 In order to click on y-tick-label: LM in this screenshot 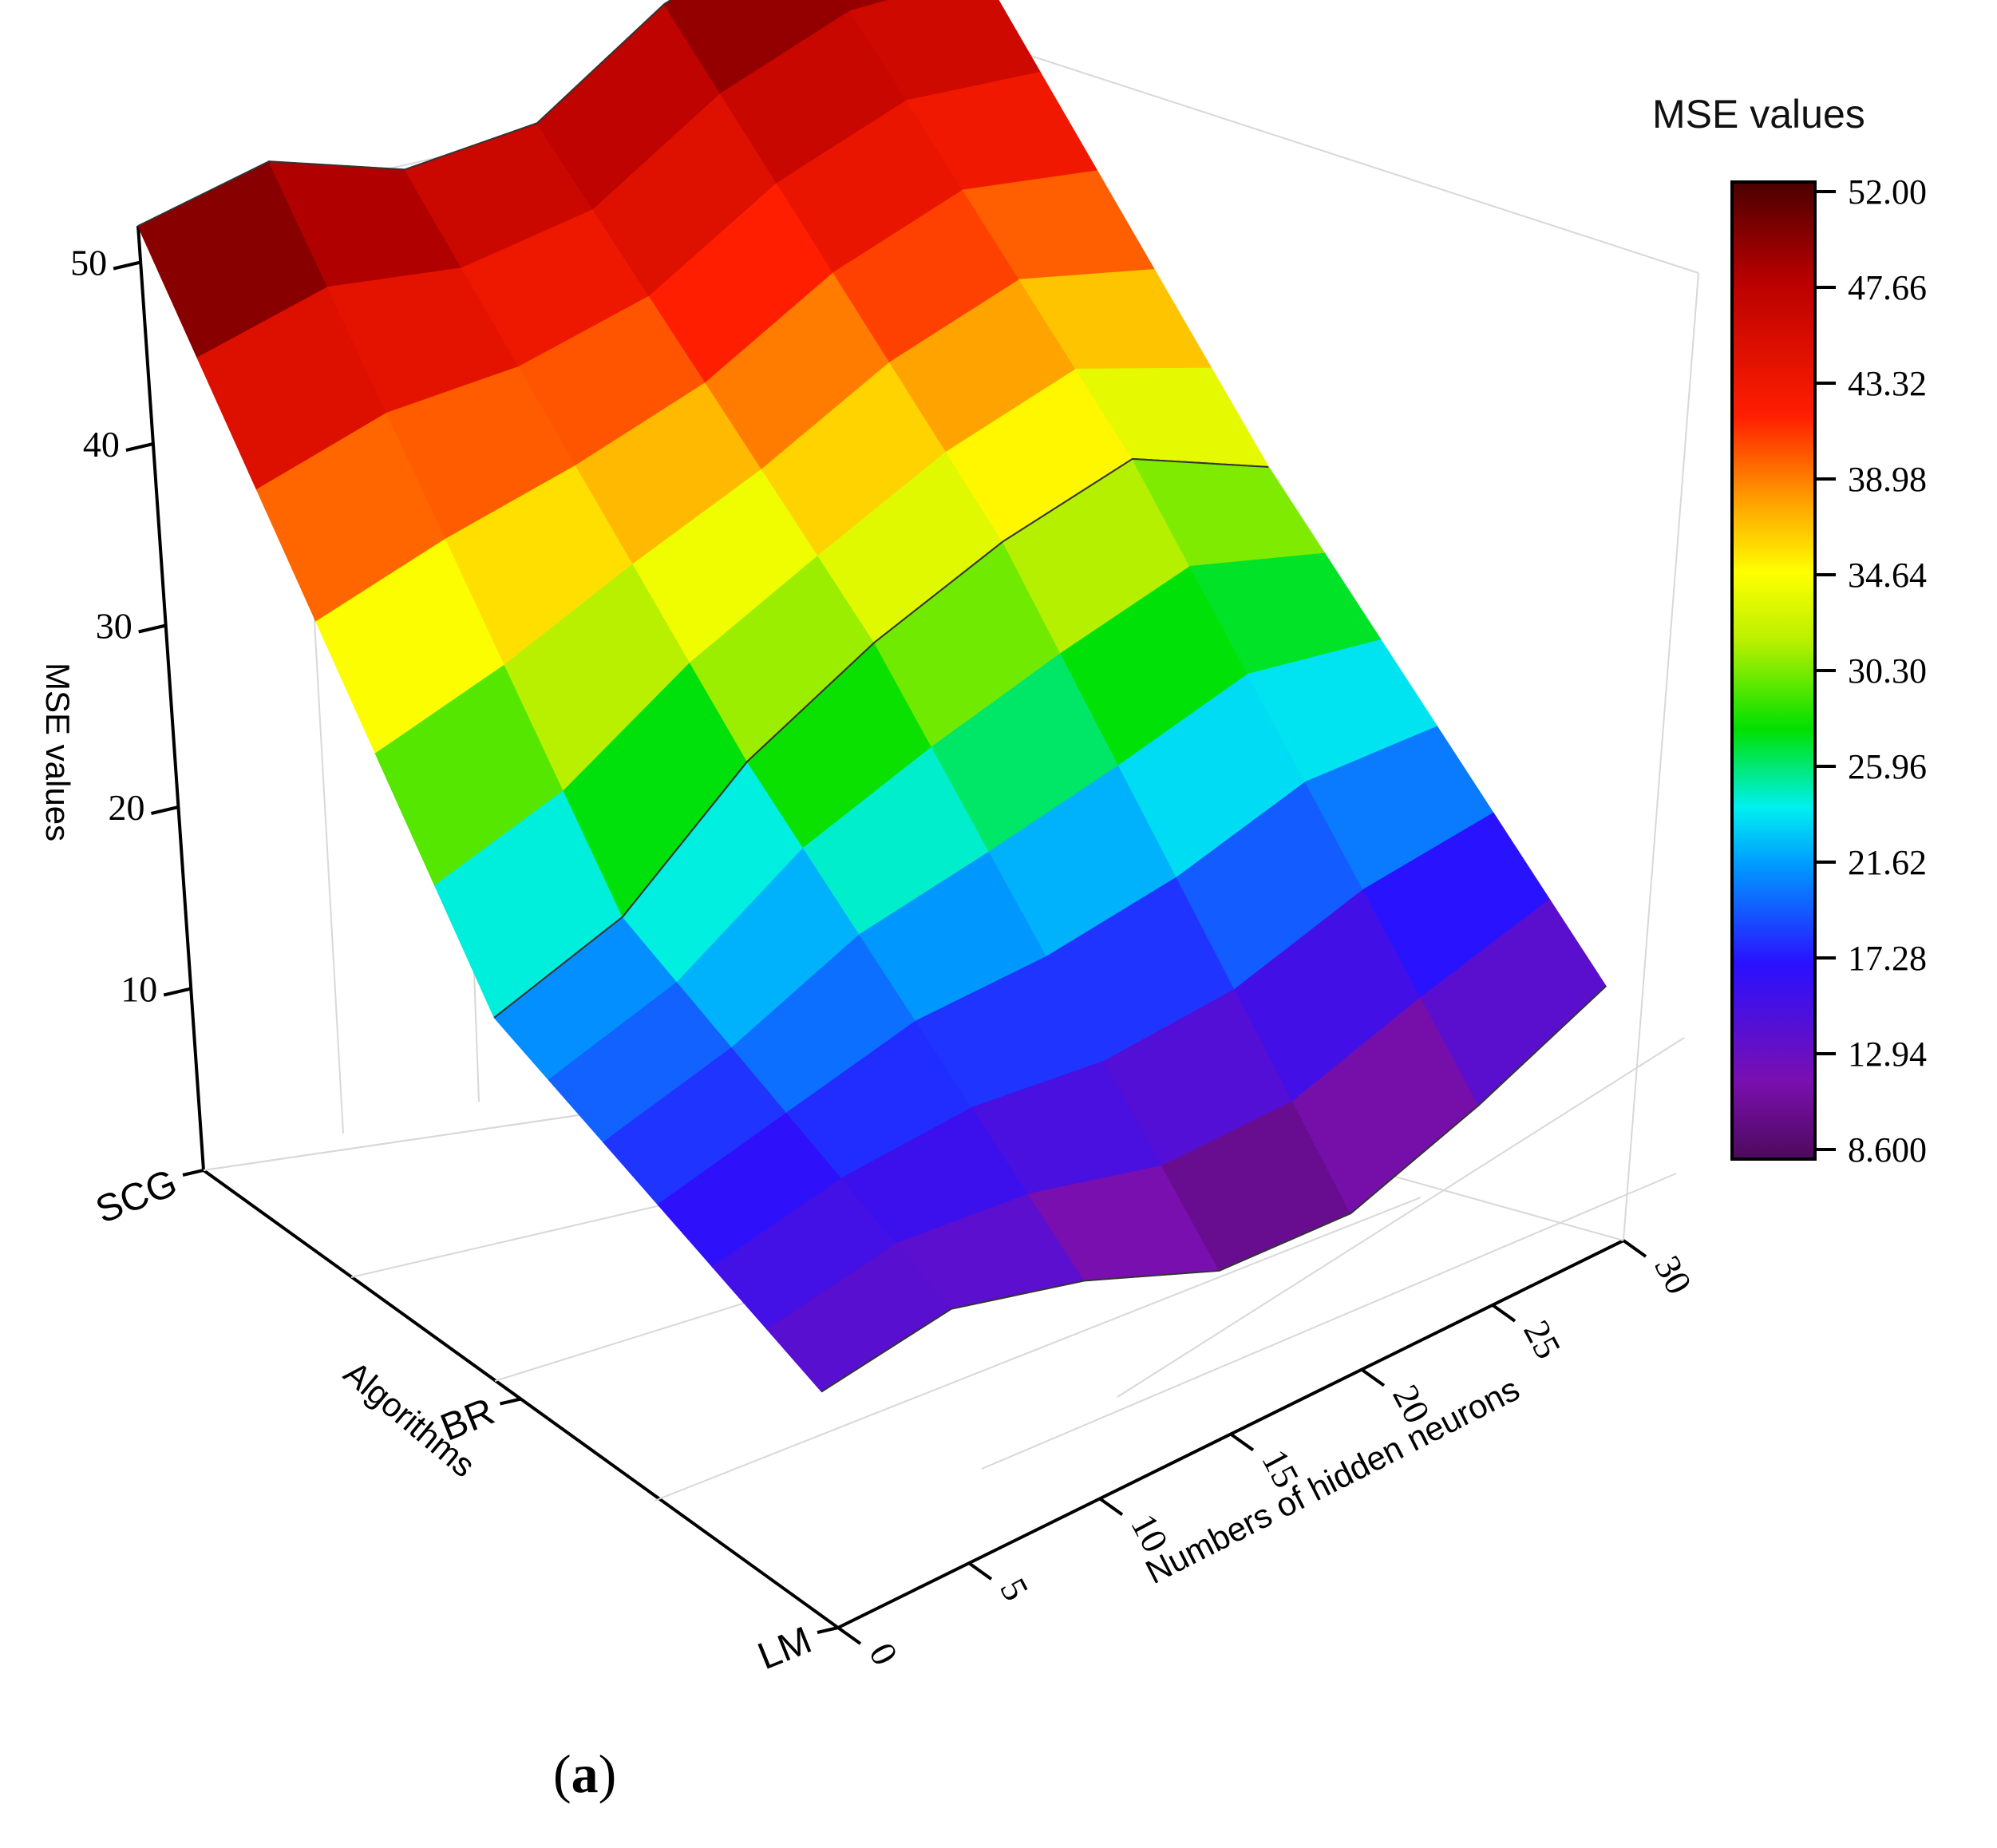, I will do `click(784, 1648)`.